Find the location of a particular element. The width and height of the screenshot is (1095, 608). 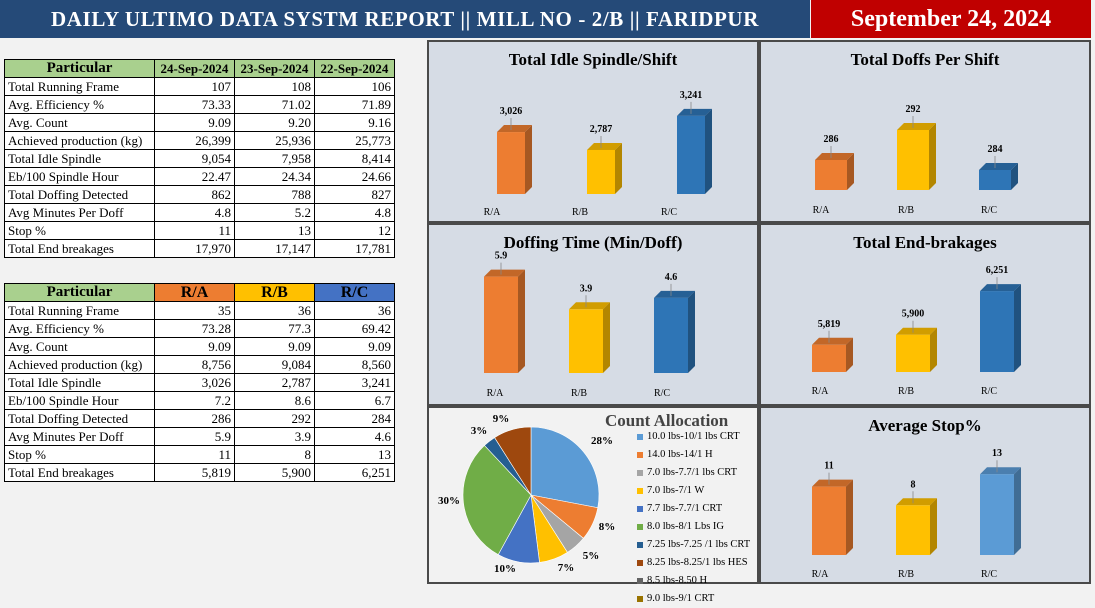

data-label: 5,900 is located at coordinates (913, 314).